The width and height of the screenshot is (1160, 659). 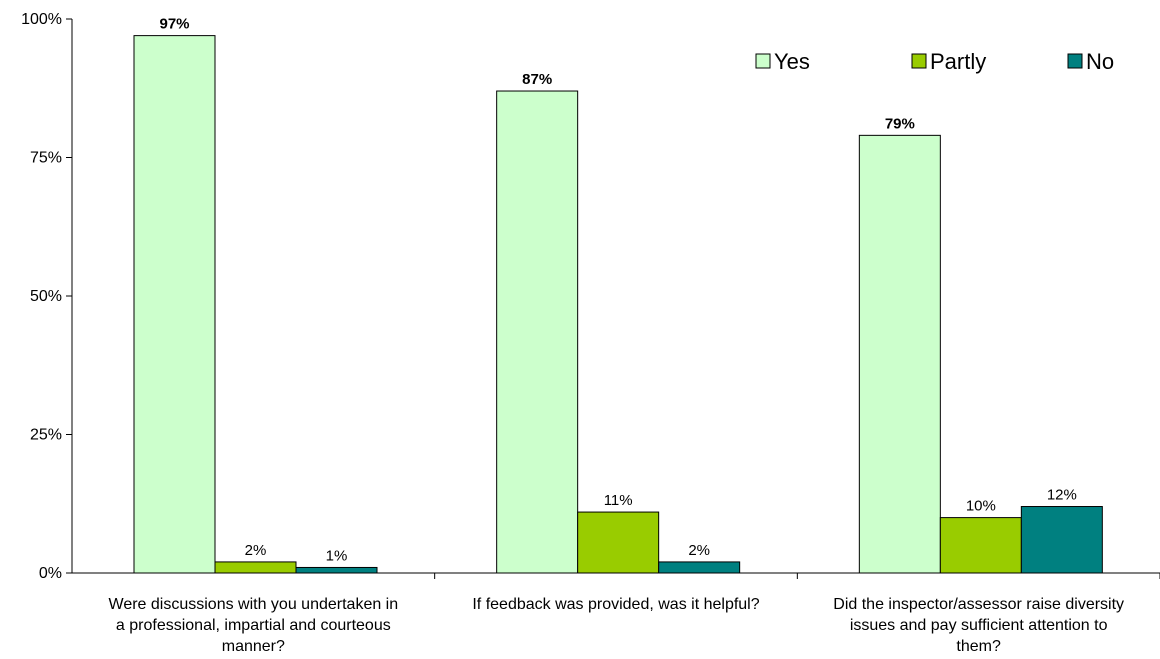 What do you see at coordinates (958, 61) in the screenshot?
I see `legend-label-partly: Partly` at bounding box center [958, 61].